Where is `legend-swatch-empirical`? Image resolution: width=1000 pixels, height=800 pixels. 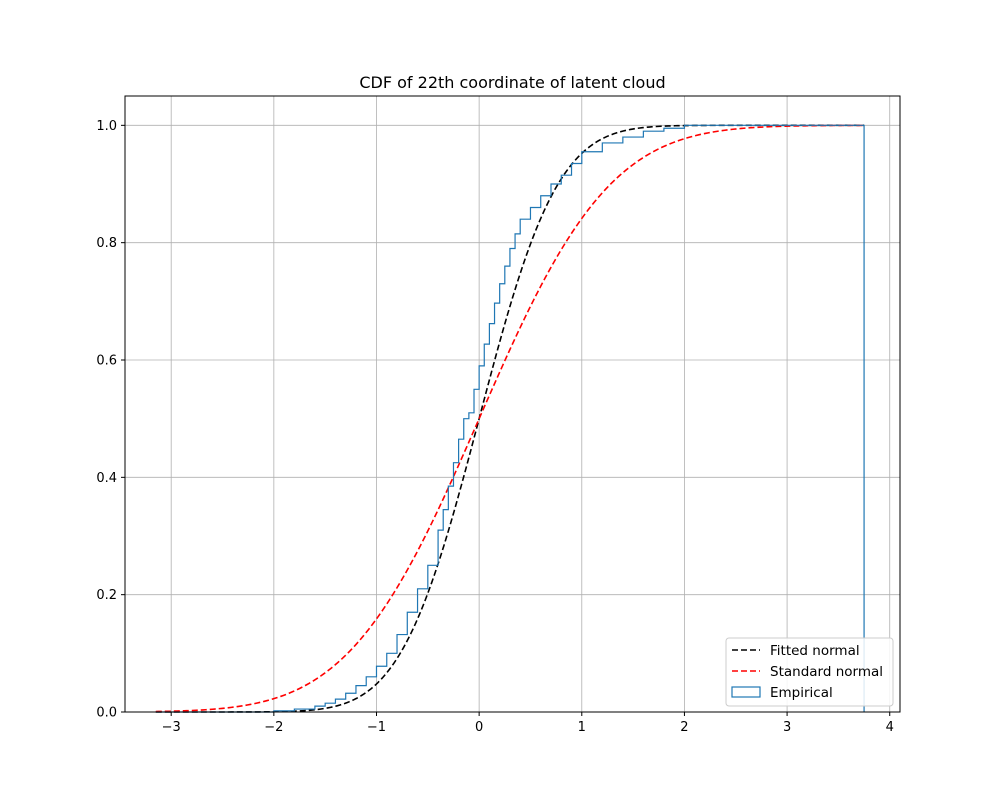 legend-swatch-empirical is located at coordinates (746, 692).